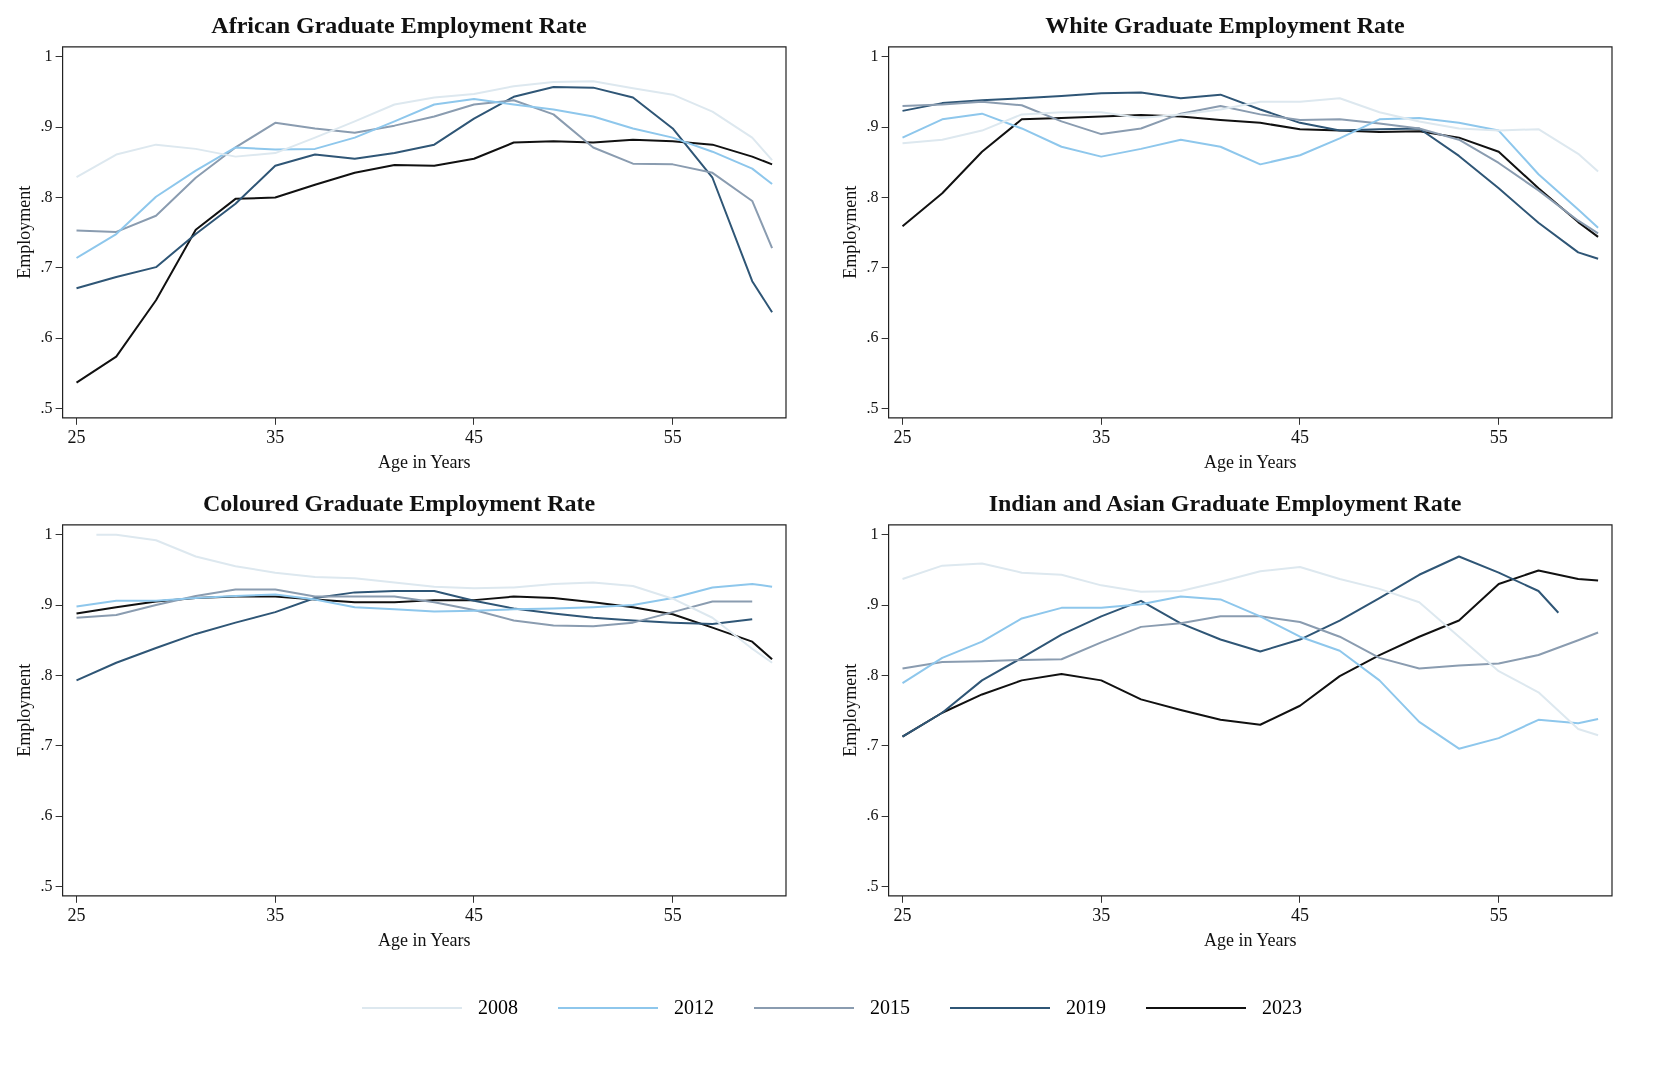  Describe the element at coordinates (1225, 502) in the screenshot. I see `chart-title: Indian and Asian Graduate Employment Rate` at that location.